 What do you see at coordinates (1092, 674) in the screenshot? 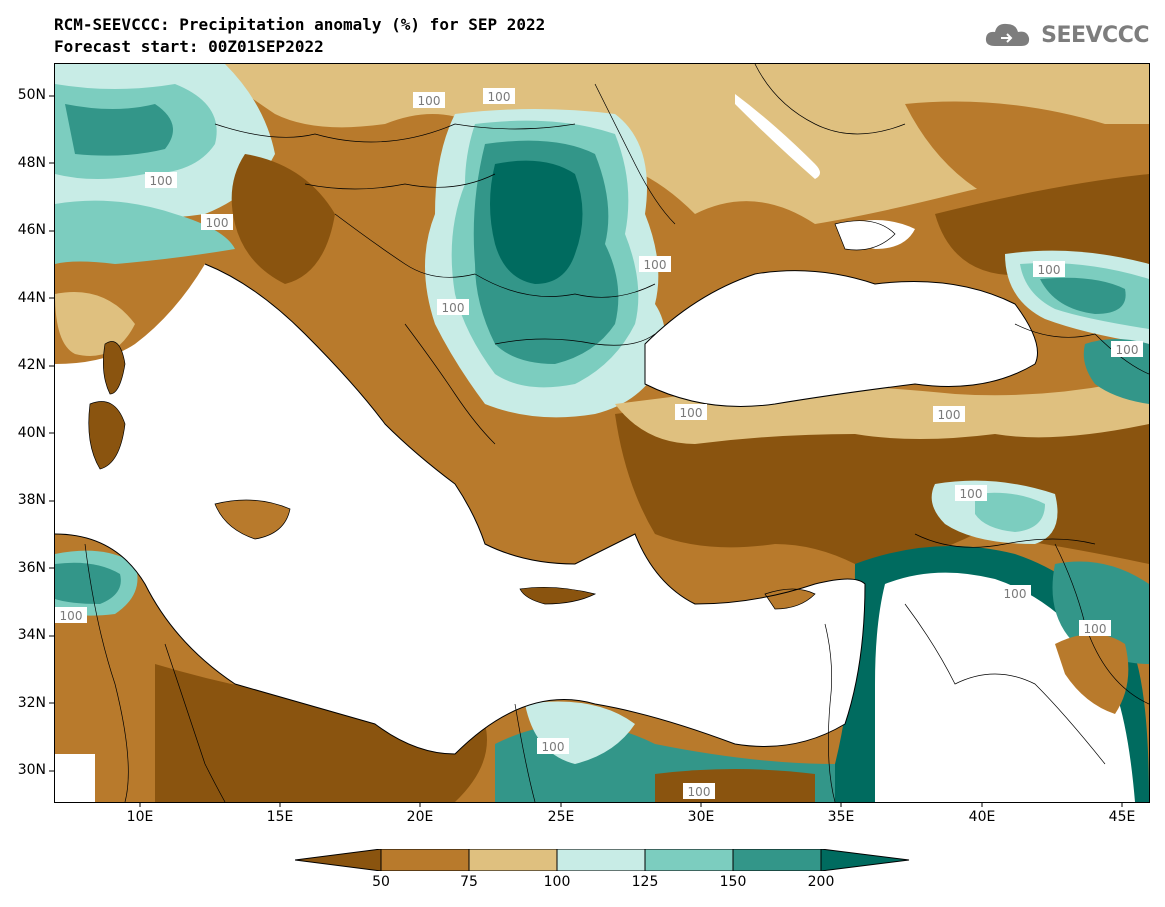
I see `anomaly-band-50-75-iraq` at bounding box center [1092, 674].